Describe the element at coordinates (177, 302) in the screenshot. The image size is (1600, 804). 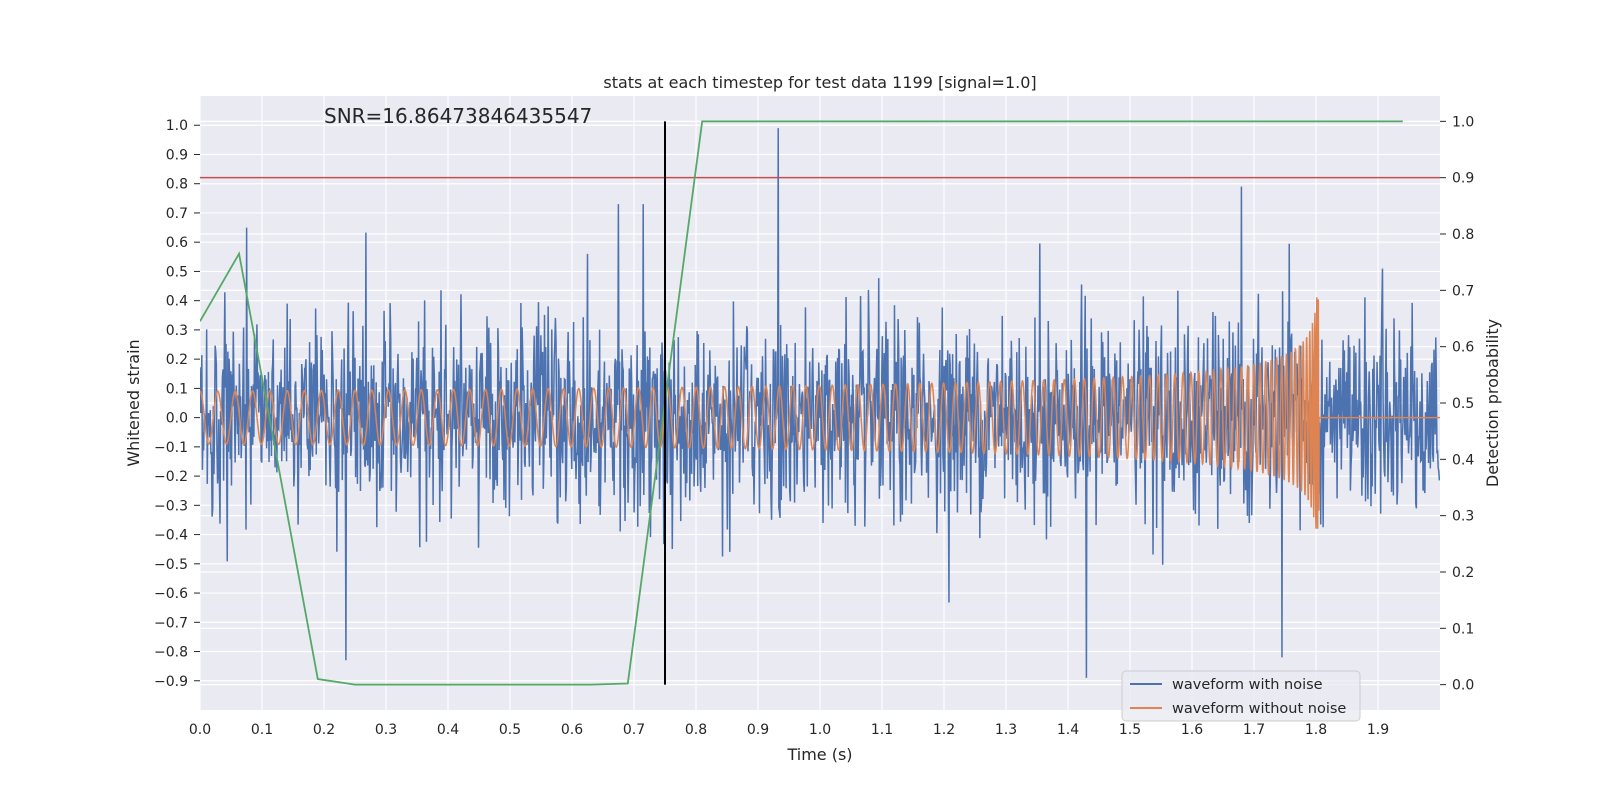
I see `y-tick-label: 0.4` at that location.